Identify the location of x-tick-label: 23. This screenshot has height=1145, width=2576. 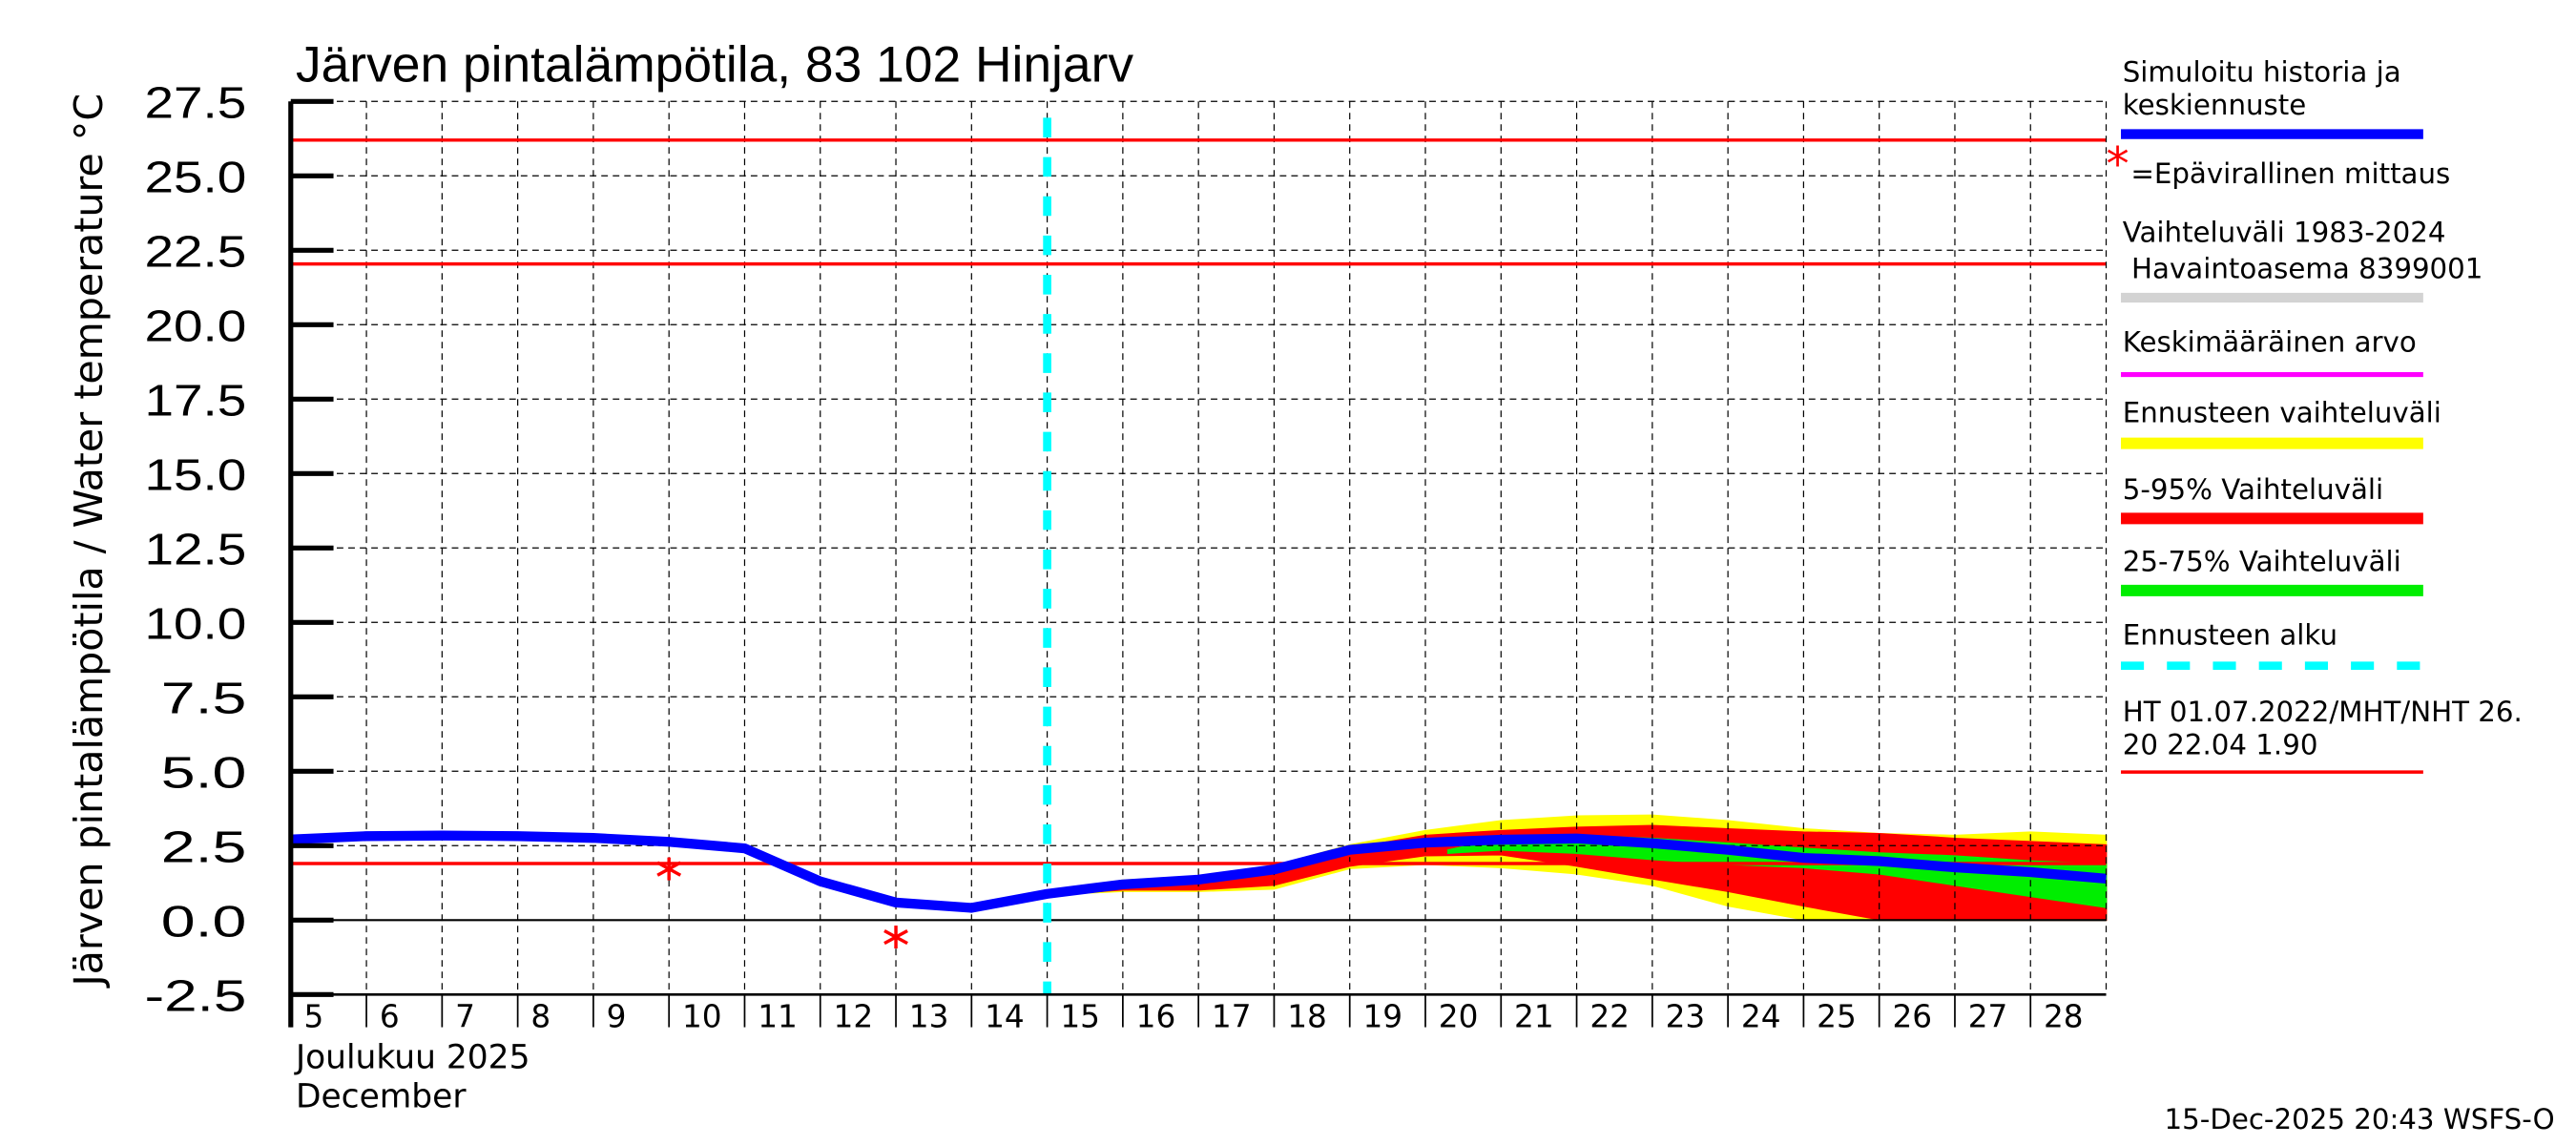
(1686, 1017).